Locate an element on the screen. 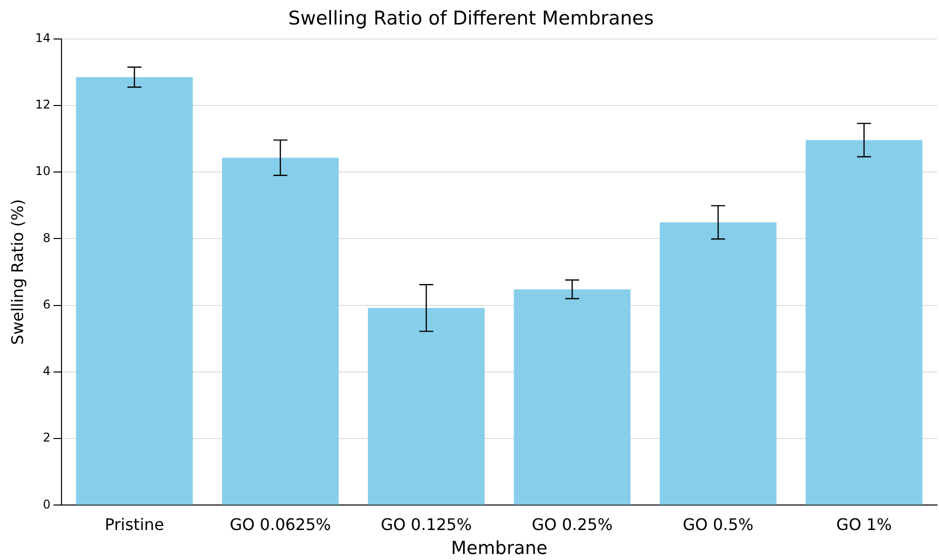 This screenshot has width=939, height=560. x-tick-label: GO 0.0625% is located at coordinates (280, 524).